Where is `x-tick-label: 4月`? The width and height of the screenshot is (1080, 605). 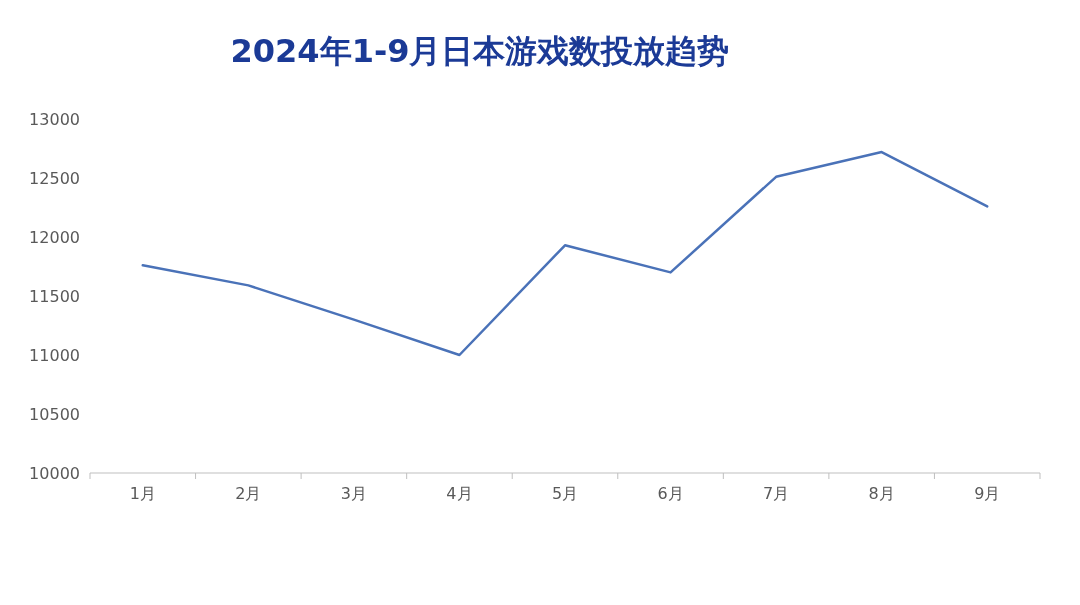
x-tick-label: 4月 is located at coordinates (459, 493).